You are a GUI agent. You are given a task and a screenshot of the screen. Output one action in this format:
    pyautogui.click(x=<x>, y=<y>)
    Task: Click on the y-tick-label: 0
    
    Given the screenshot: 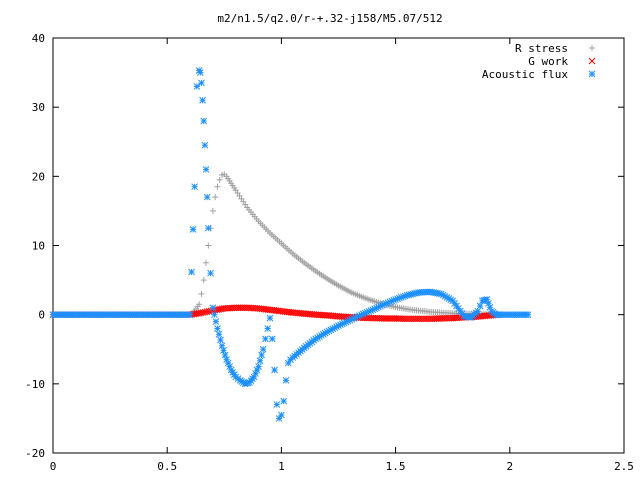 What is the action you would take?
    pyautogui.click(x=41, y=315)
    